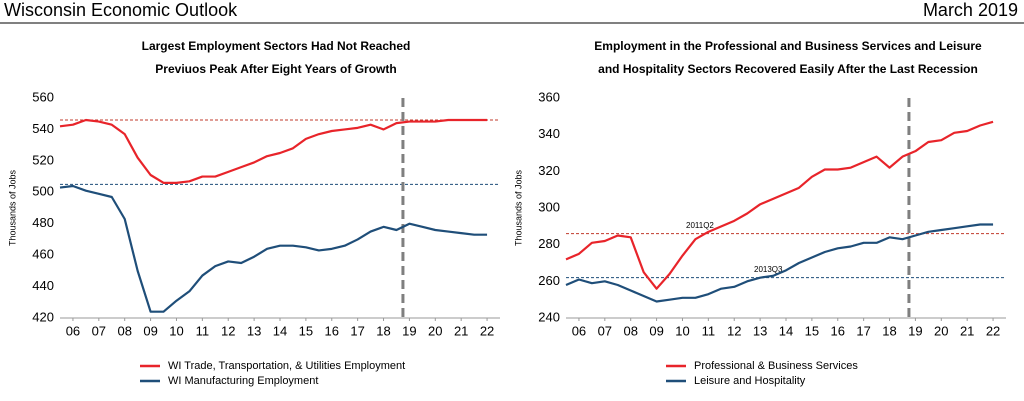 The width and height of the screenshot is (1024, 401). I want to click on y-tick-label: 300, so click(549, 206).